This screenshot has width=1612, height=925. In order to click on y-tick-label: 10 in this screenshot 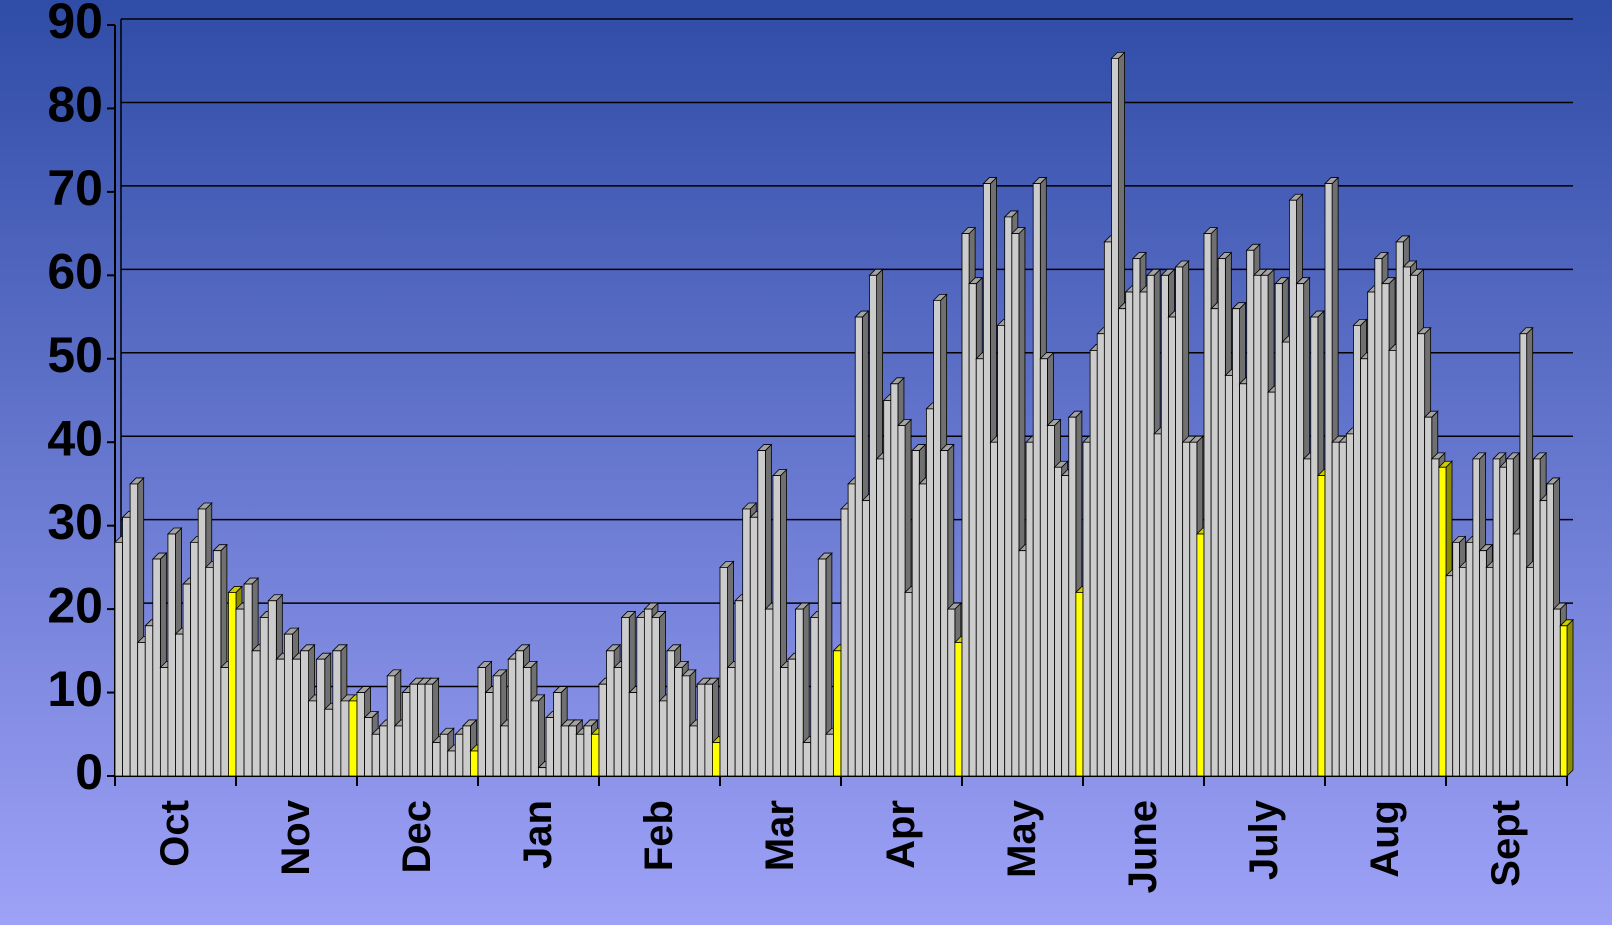, I will do `click(75, 689)`.